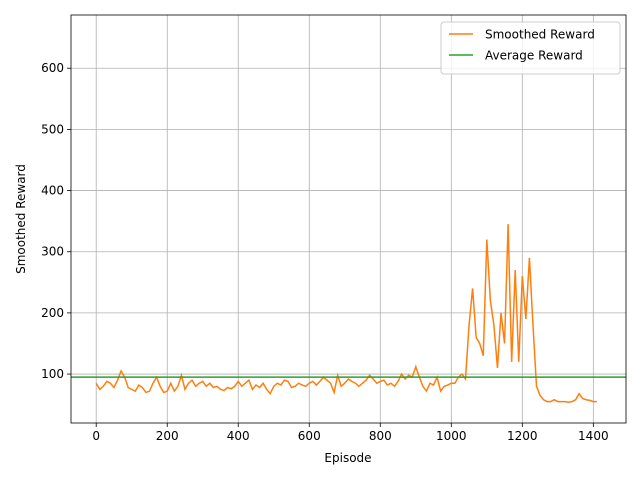 The height and width of the screenshot is (480, 640). What do you see at coordinates (593, 436) in the screenshot?
I see `x-tick-label: 1400` at bounding box center [593, 436].